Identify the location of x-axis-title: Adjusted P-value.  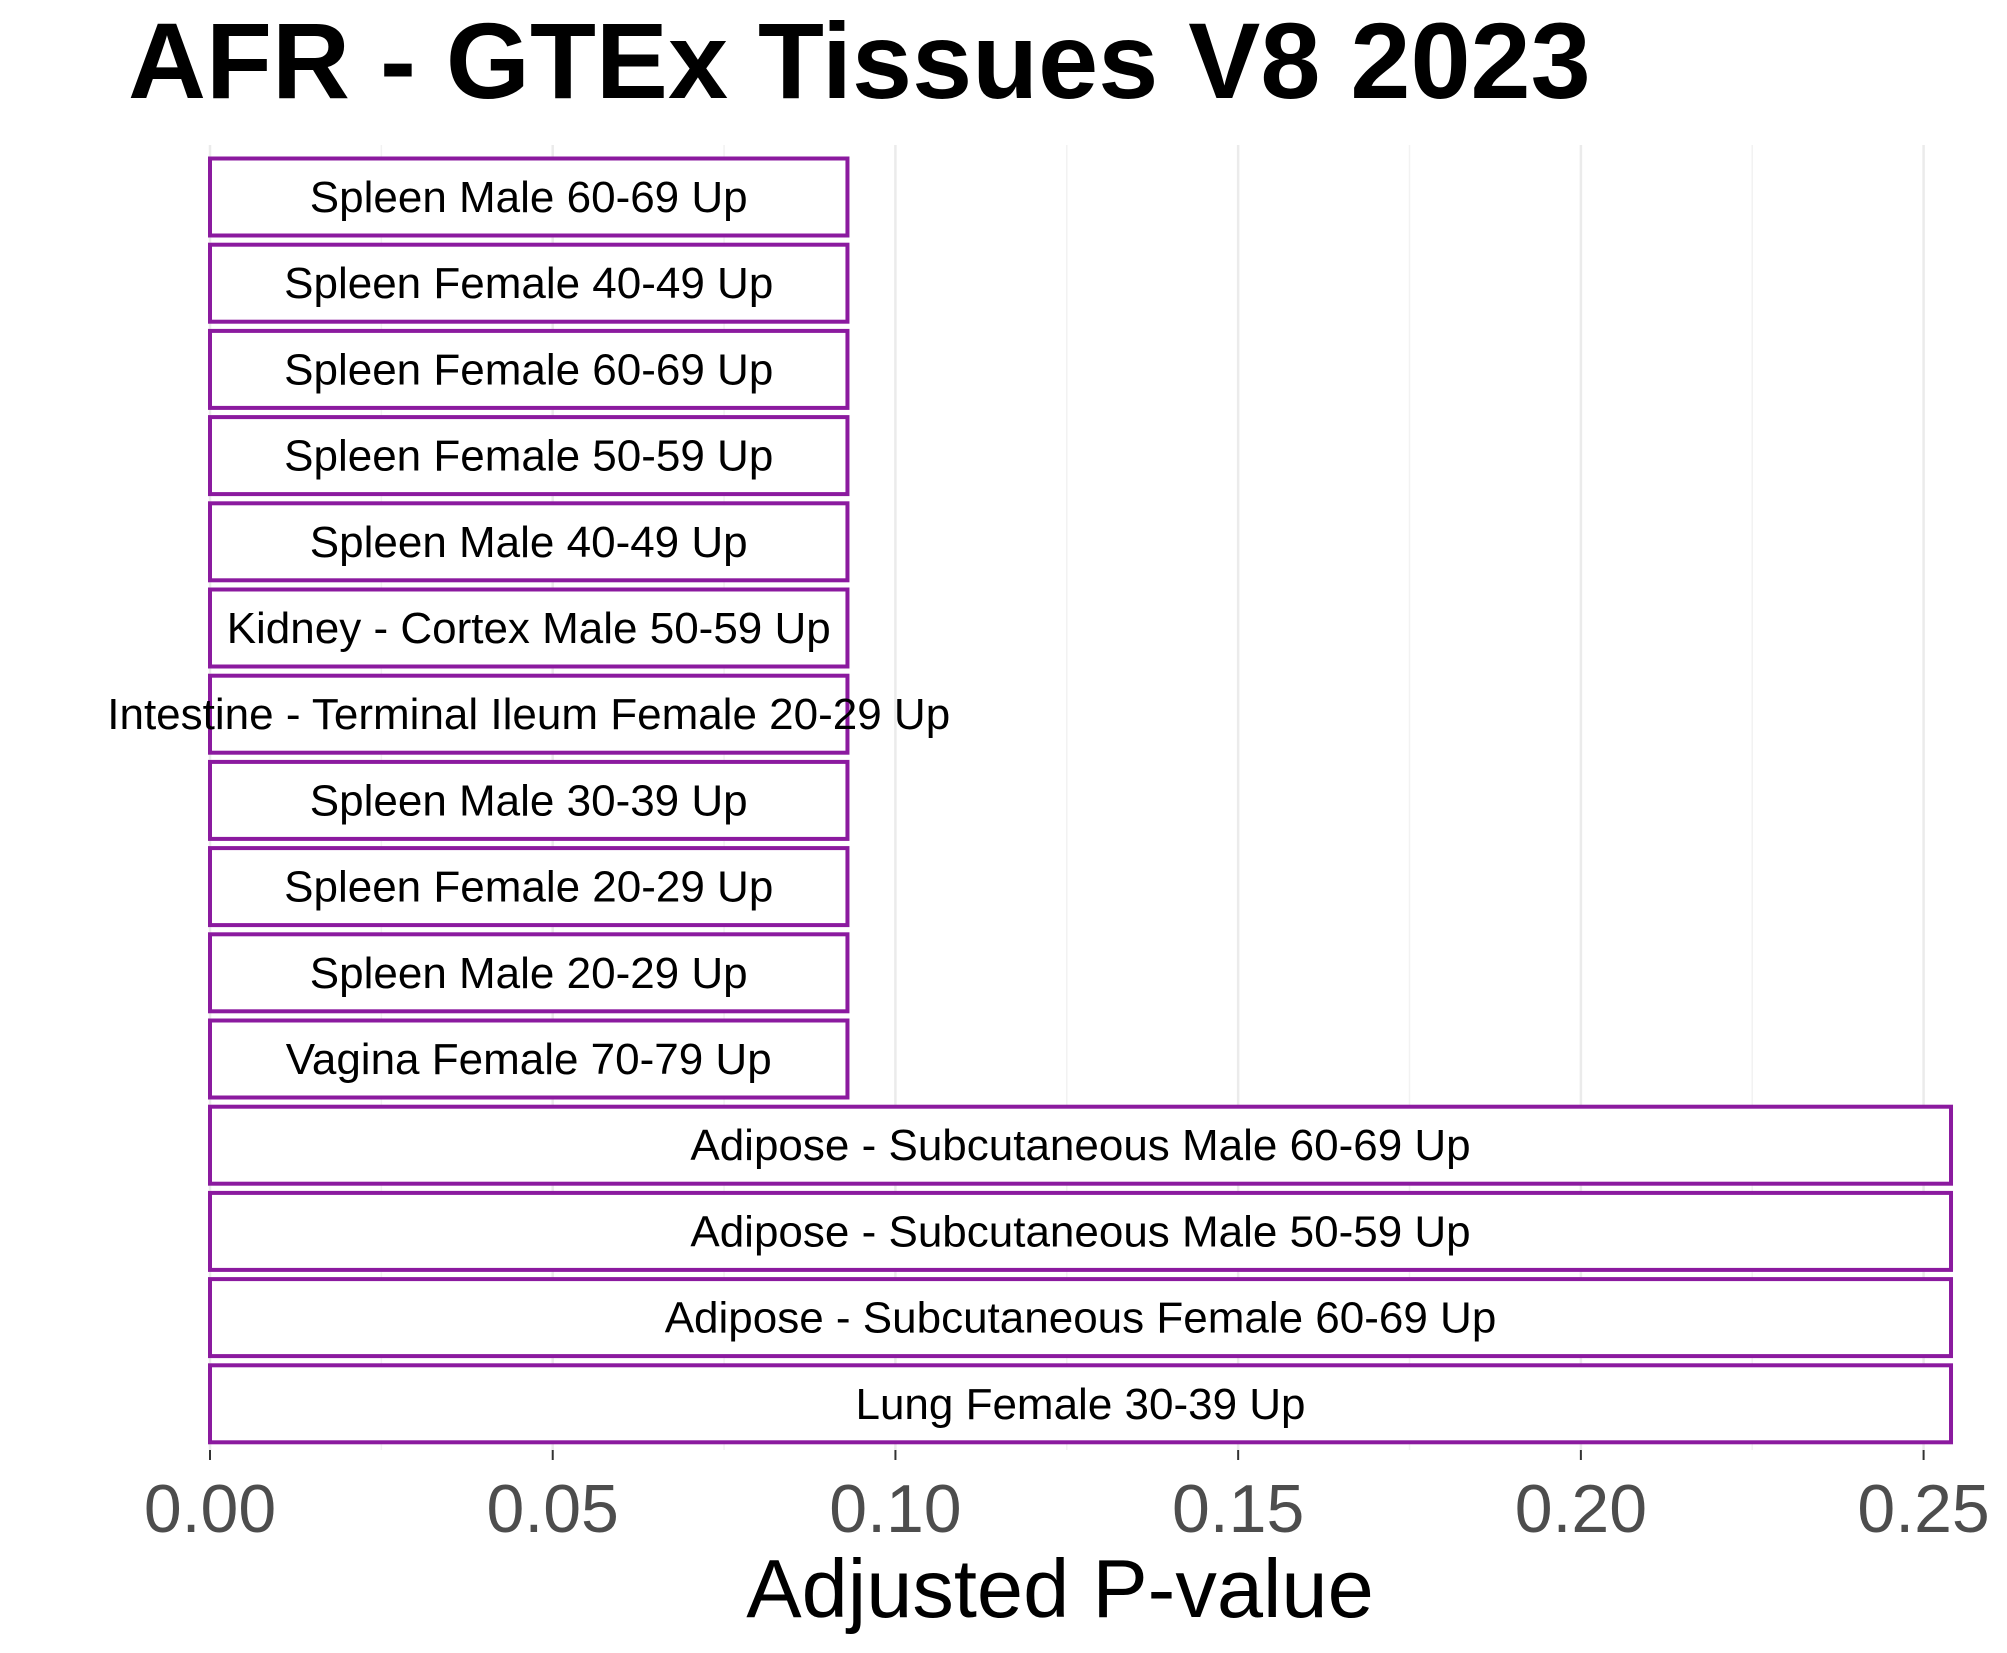
(1060, 1588).